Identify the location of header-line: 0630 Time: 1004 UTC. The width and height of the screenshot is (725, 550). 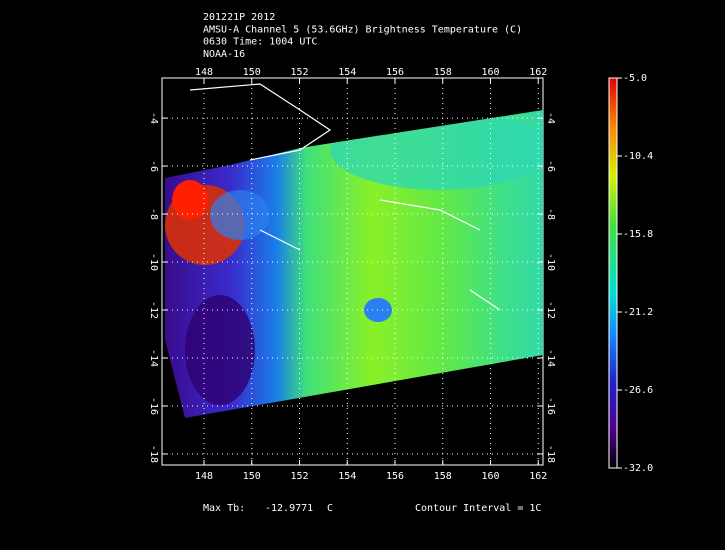
(260, 42).